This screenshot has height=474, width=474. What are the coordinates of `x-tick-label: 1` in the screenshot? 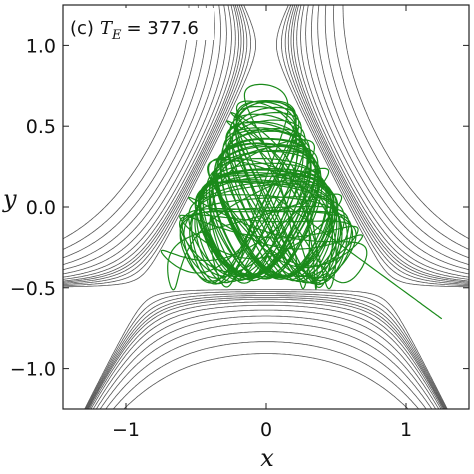 It's located at (406, 430).